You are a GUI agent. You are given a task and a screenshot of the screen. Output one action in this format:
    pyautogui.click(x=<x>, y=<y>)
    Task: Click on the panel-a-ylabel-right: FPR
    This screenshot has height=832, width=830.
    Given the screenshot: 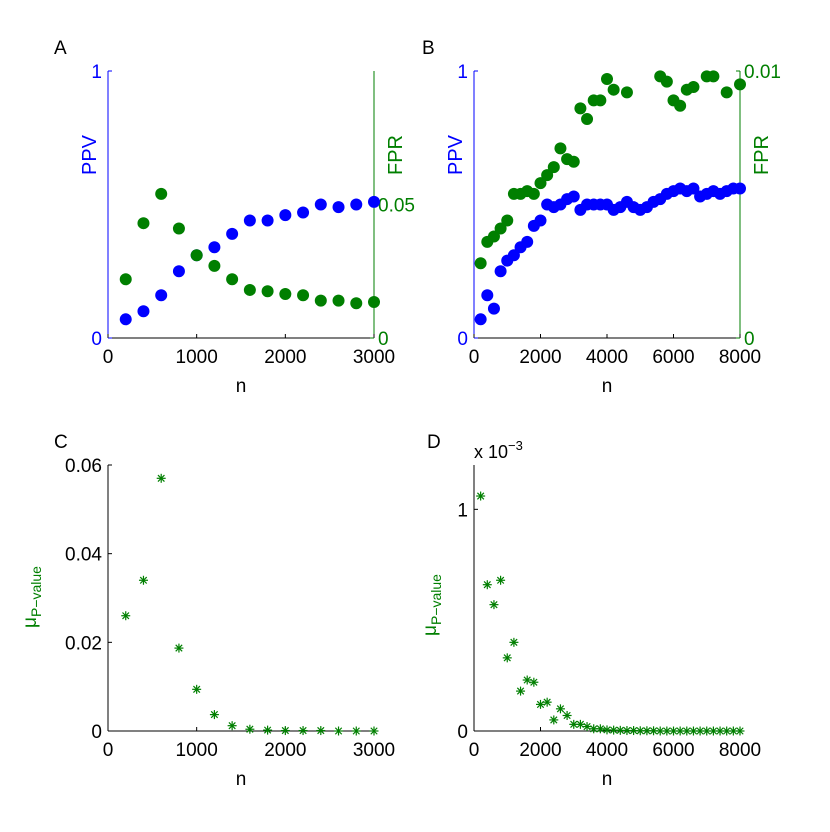 What is the action you would take?
    pyautogui.click(x=396, y=155)
    